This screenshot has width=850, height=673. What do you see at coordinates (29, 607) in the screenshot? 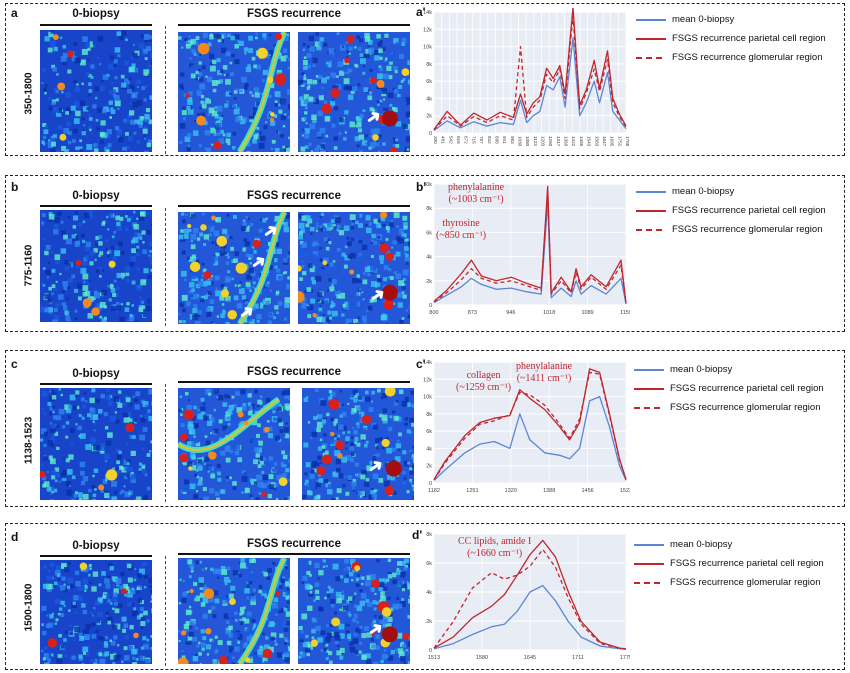
I see `wavenumber-range-label: 1500-1800` at bounding box center [29, 607].